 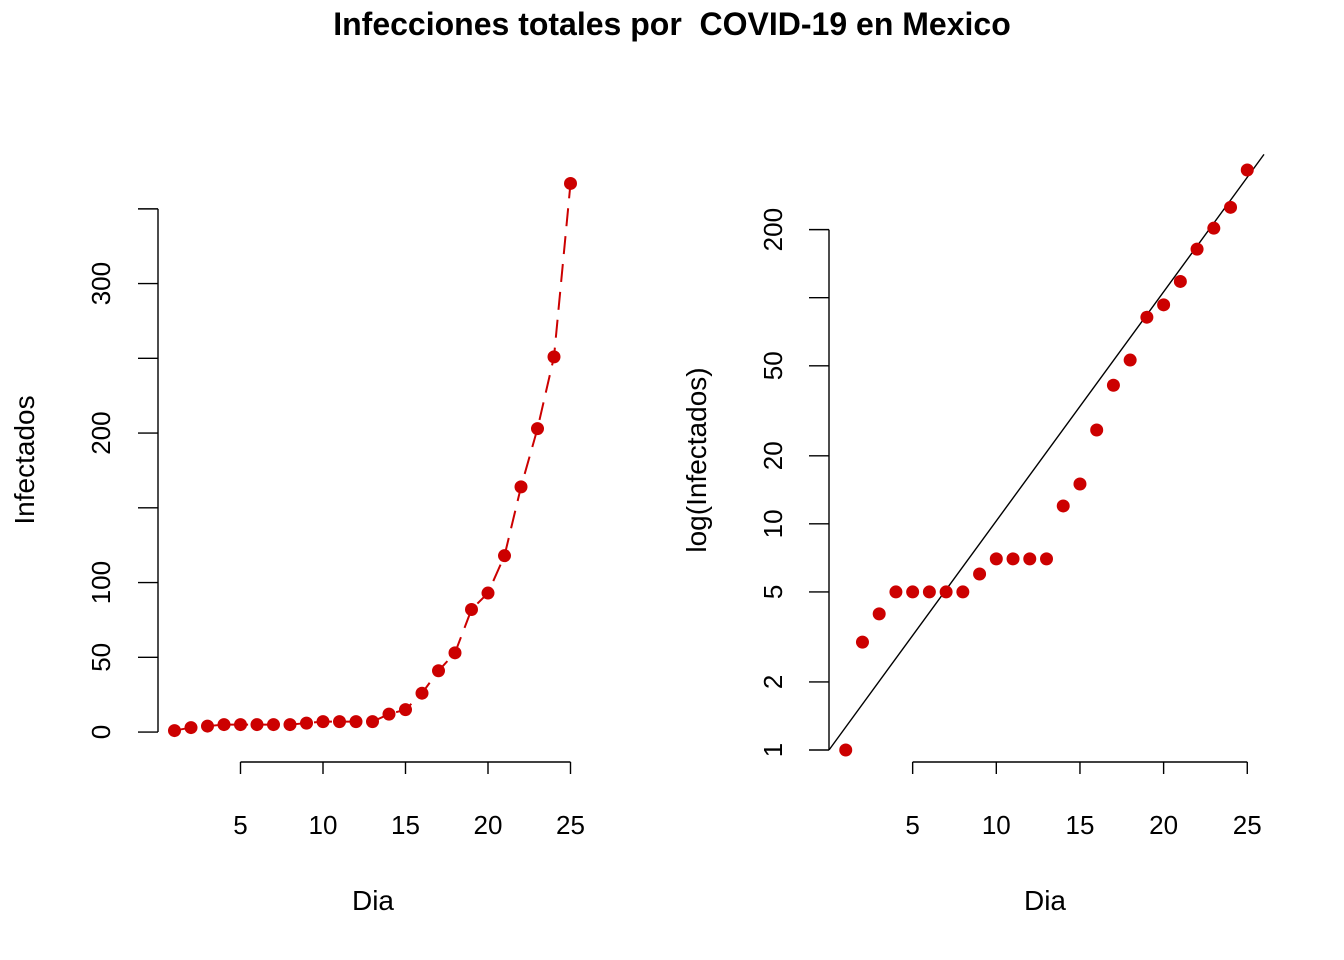 I want to click on y-tick-label: 100, so click(x=101, y=582).